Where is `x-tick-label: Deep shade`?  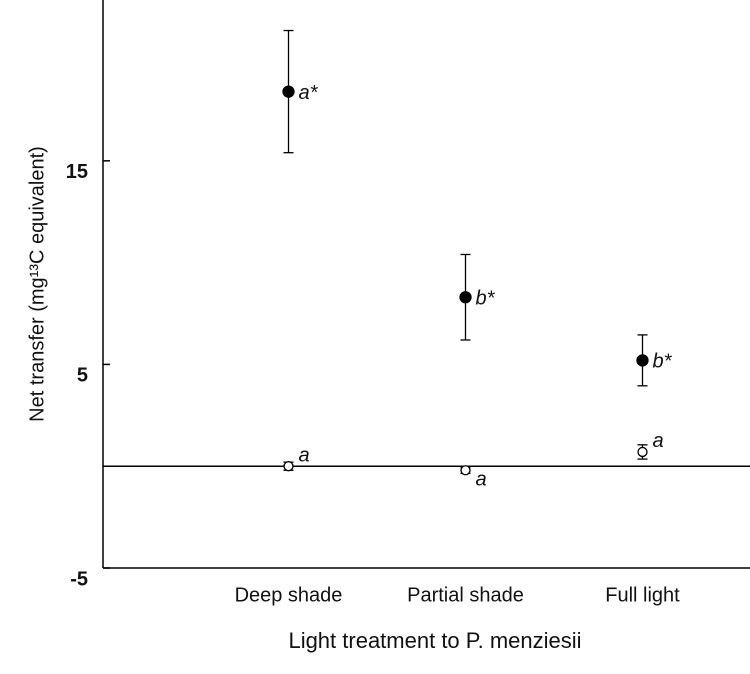
x-tick-label: Deep shade is located at coordinates (289, 595).